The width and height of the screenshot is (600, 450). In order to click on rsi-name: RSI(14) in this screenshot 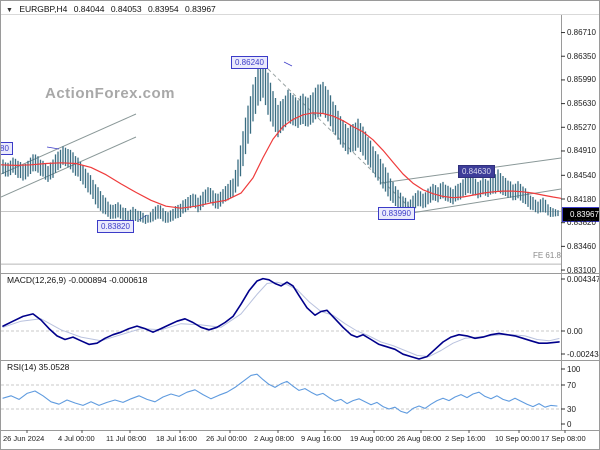, I will do `click(22, 367)`.